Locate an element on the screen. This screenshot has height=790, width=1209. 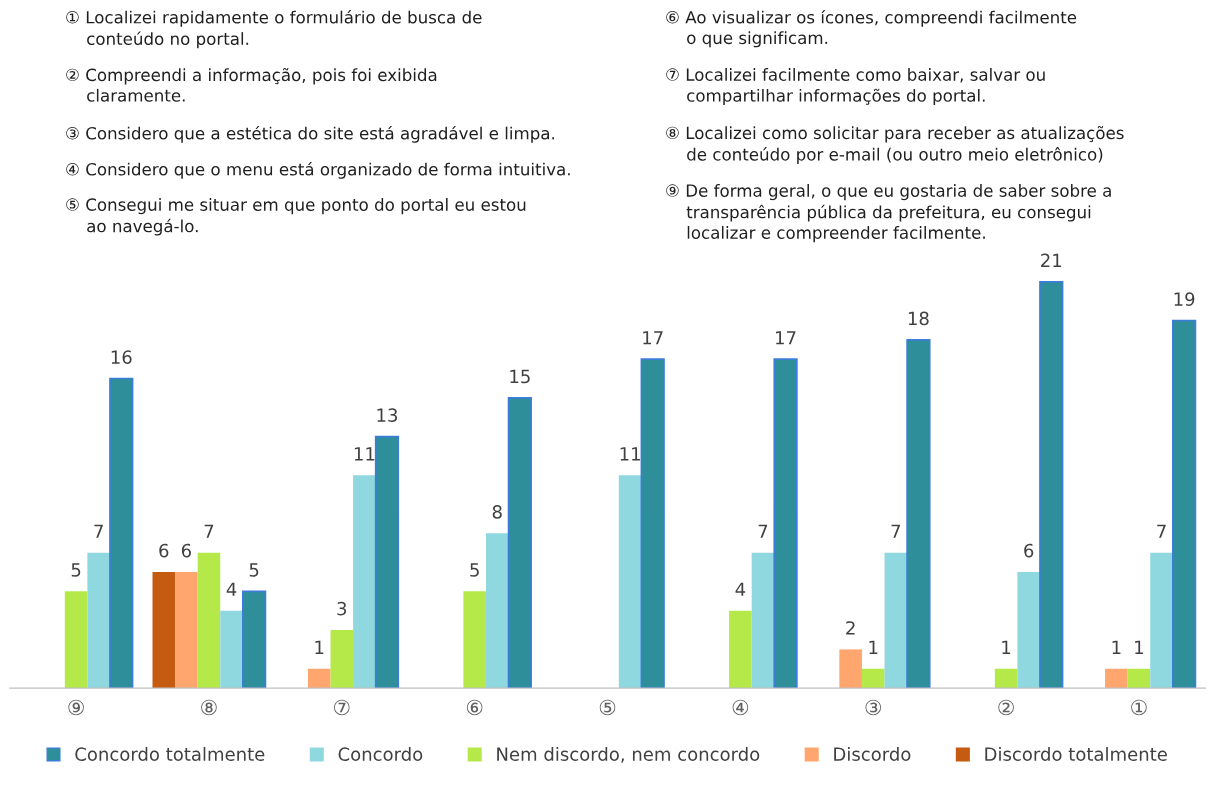
x-tick-label: ② is located at coordinates (1006, 707).